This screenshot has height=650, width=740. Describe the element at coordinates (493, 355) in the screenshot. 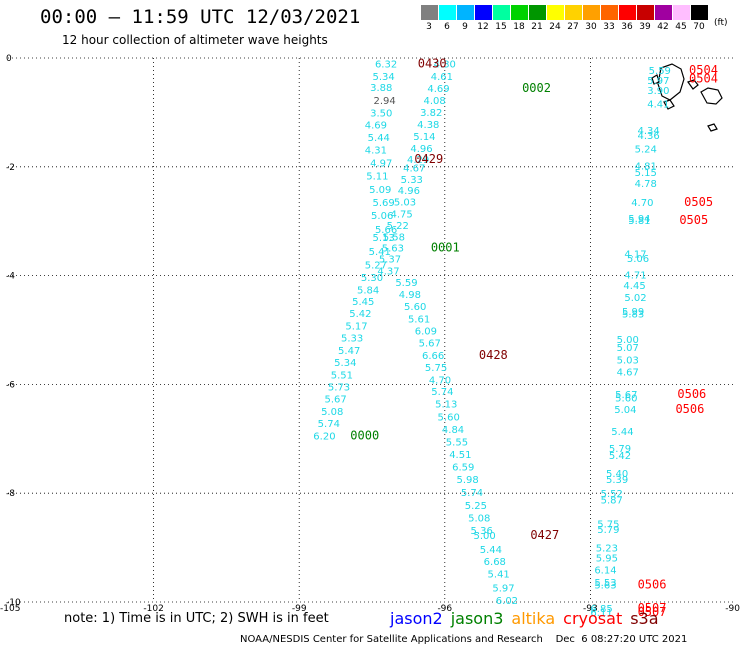

I see `pass-label: 0428` at that location.